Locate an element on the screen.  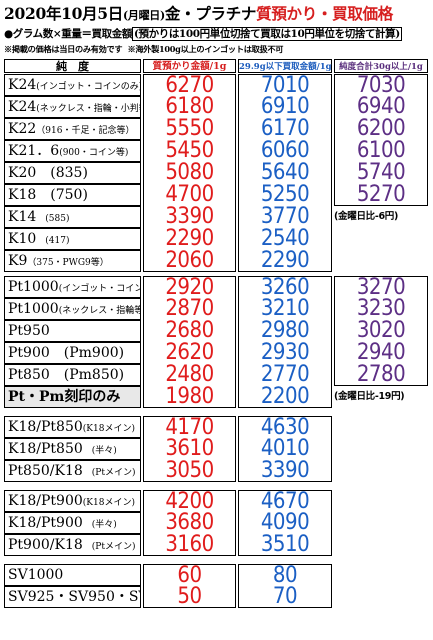
pawn-price: 3390 is located at coordinates (189, 217).